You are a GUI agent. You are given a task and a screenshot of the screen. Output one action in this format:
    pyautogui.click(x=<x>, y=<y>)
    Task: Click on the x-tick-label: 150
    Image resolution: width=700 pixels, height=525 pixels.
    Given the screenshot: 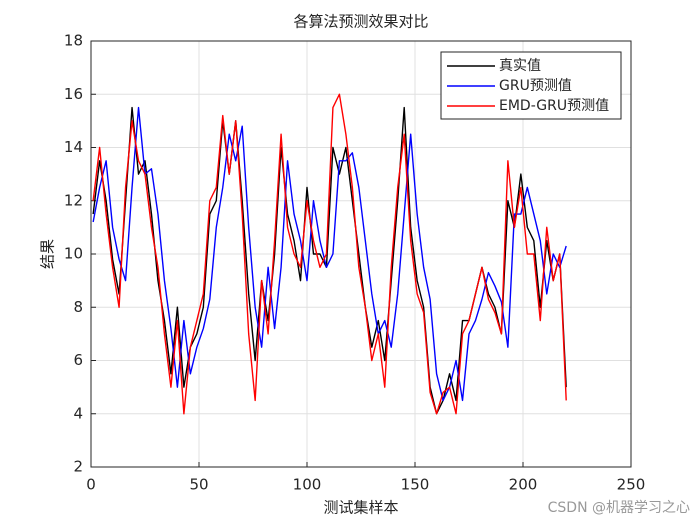 What is the action you would take?
    pyautogui.click(x=415, y=485)
    